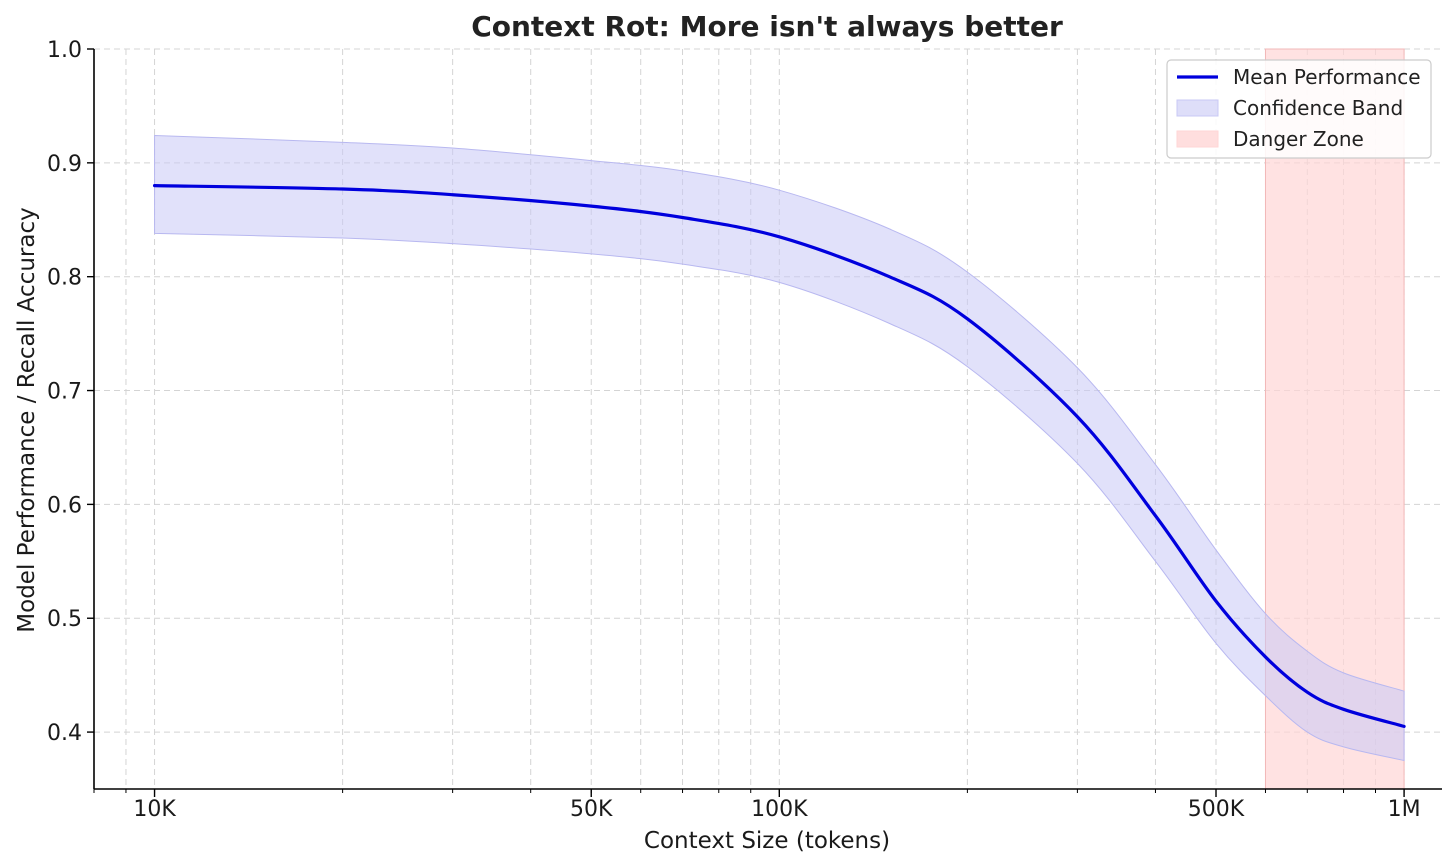  I want to click on y-tick-label: 0.9, so click(64, 164).